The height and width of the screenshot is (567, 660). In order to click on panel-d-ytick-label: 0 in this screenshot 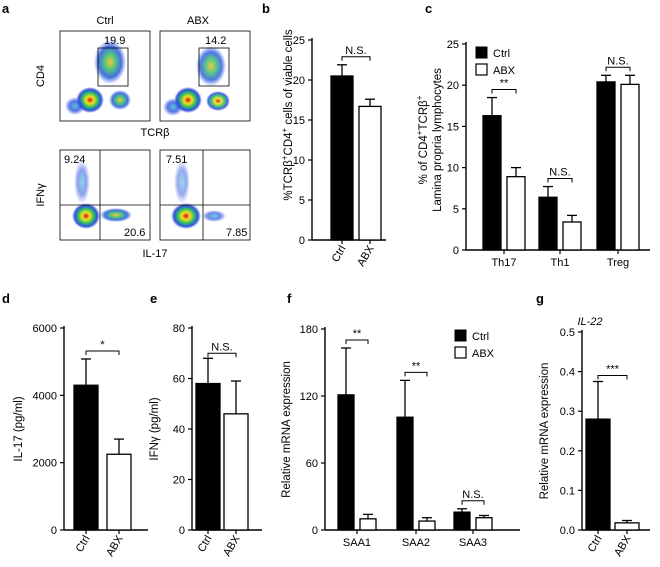, I will do `click(54, 531)`.